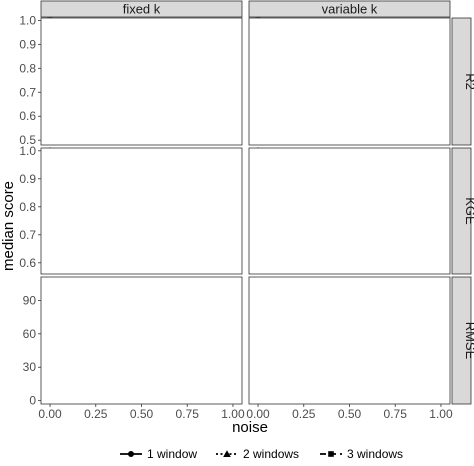  Describe the element at coordinates (30, 300) in the screenshot. I see `y-tick-label: 90` at that location.